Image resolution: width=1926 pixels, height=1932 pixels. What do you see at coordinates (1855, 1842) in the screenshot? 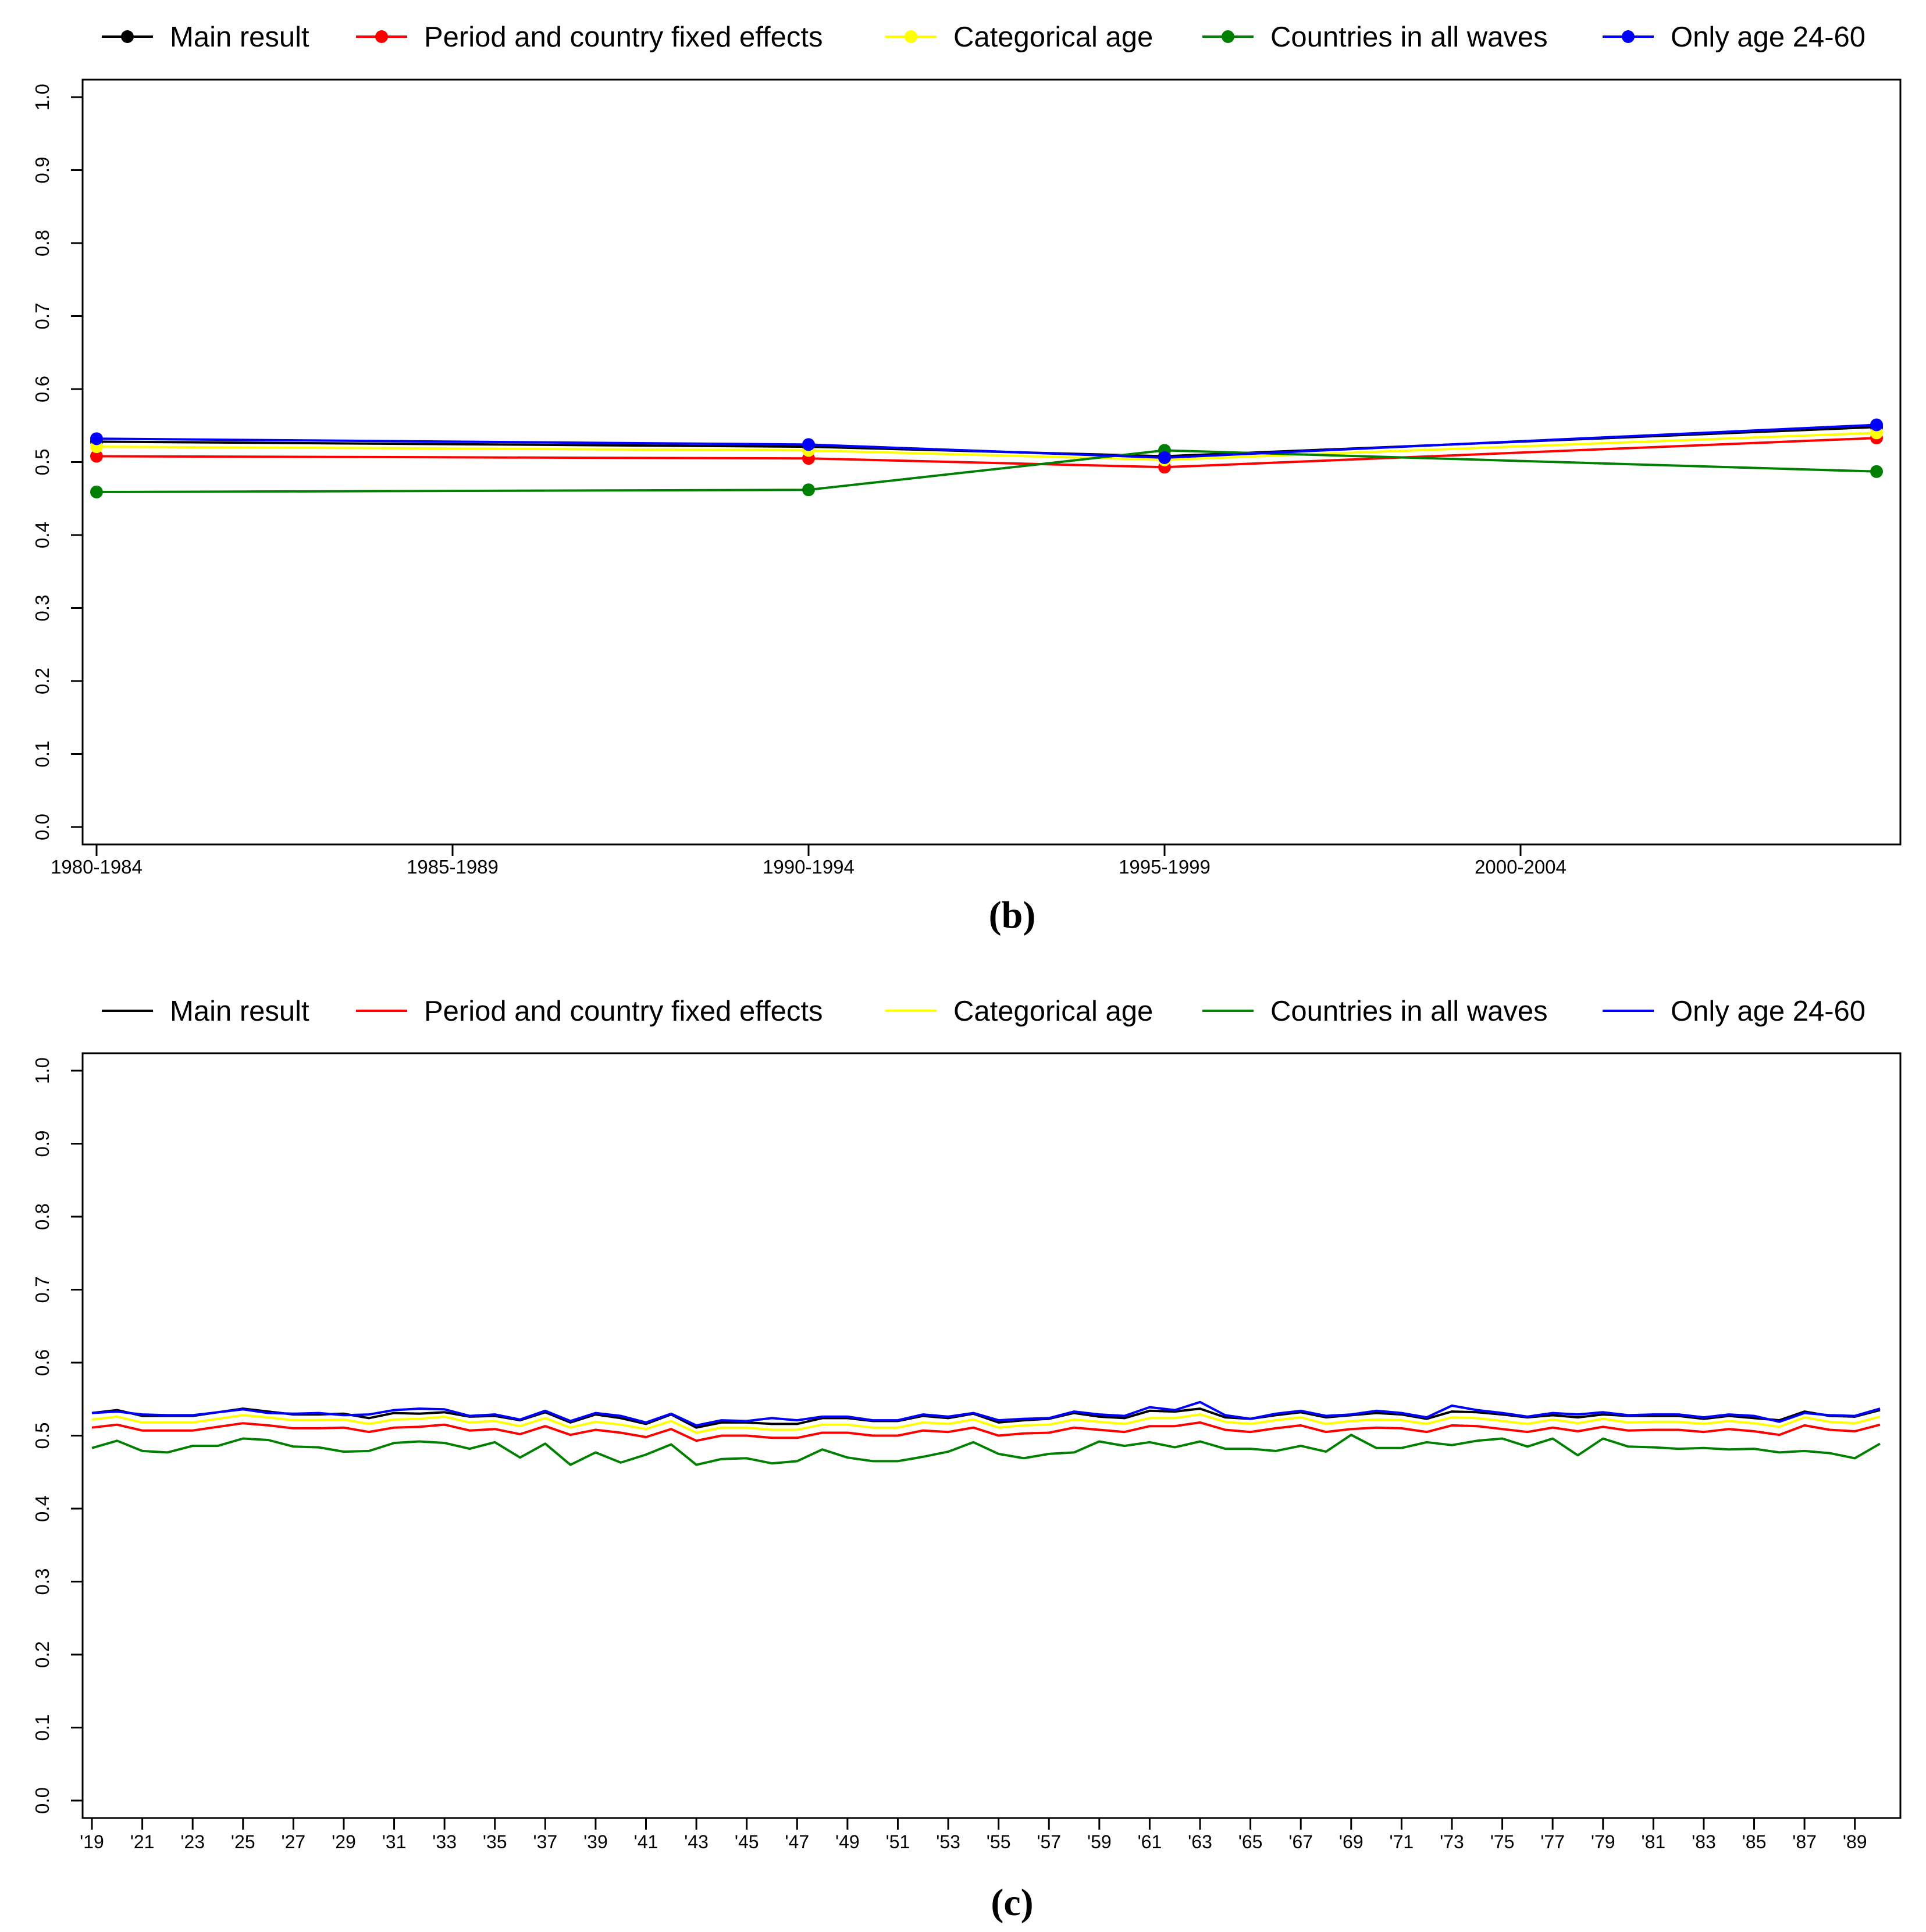
I see `x-tick-label: '89` at bounding box center [1855, 1842].